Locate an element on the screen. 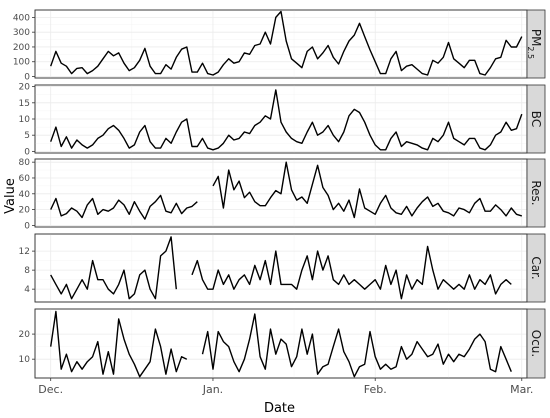 This screenshot has height=418, width=550. facet-strip-label: Car. is located at coordinates (536, 267).